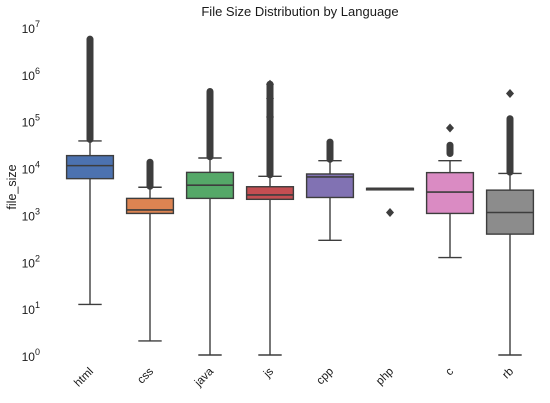  Describe the element at coordinates (510, 222) in the screenshot. I see `box-rb` at that location.